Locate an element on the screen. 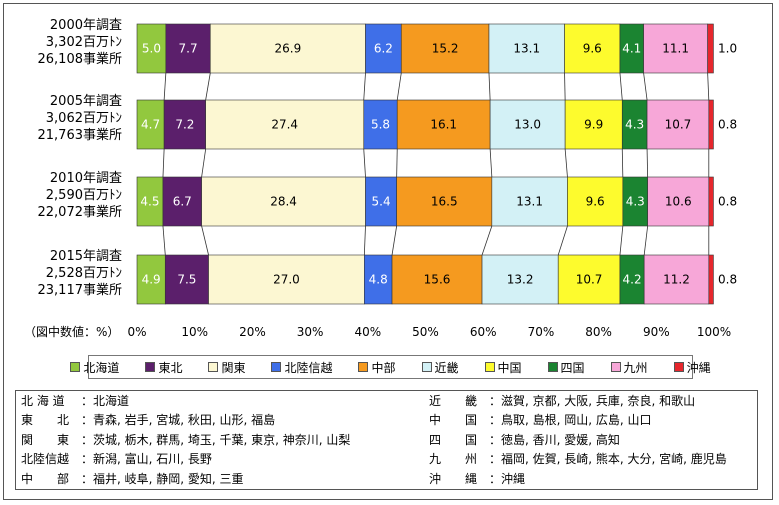  row-label-0-0: 2000年調査 is located at coordinates (86, 25).